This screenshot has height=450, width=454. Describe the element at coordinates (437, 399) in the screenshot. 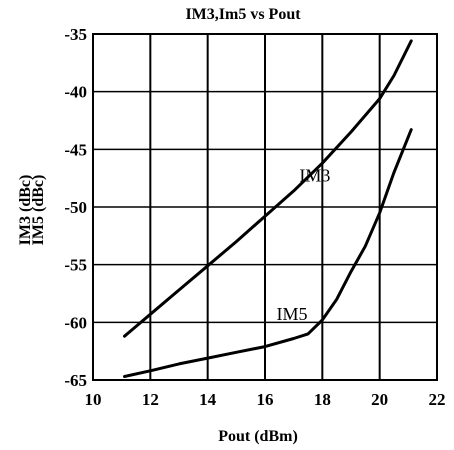

I see `x-tick-label: 22` at that location.